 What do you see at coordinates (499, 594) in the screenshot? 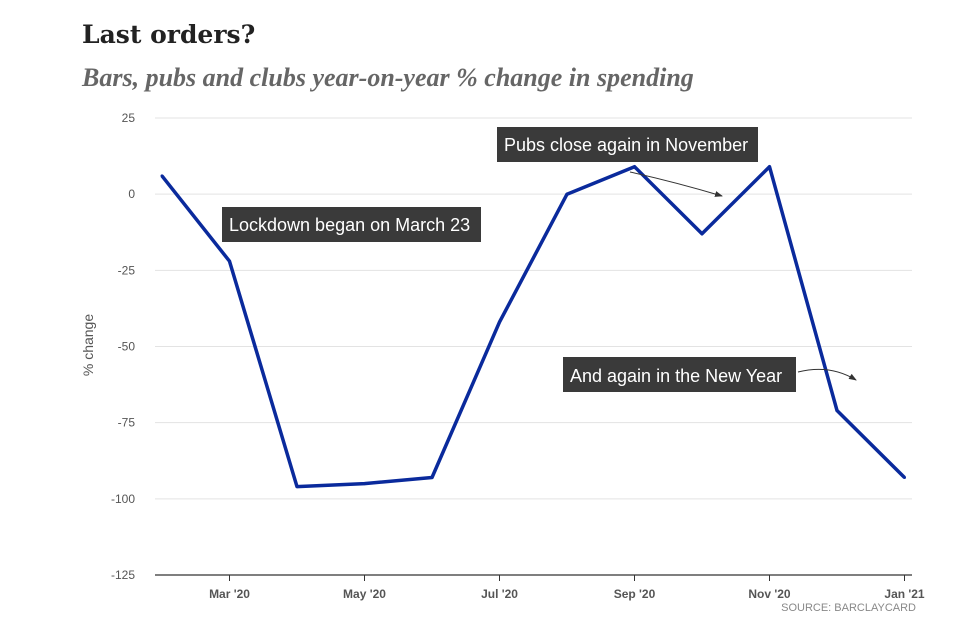
I see `x-tick-label: Jul '20` at bounding box center [499, 594].